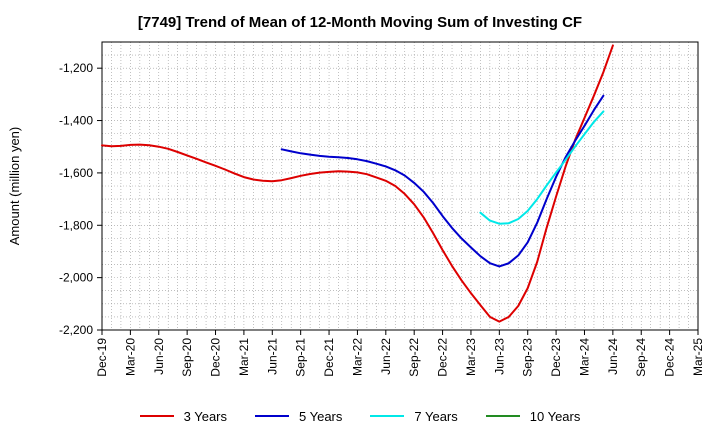 Image resolution: width=720 pixels, height=440 pixels. What do you see at coordinates (641, 357) in the screenshot?
I see `x-tick-label: Sep-24` at bounding box center [641, 357].